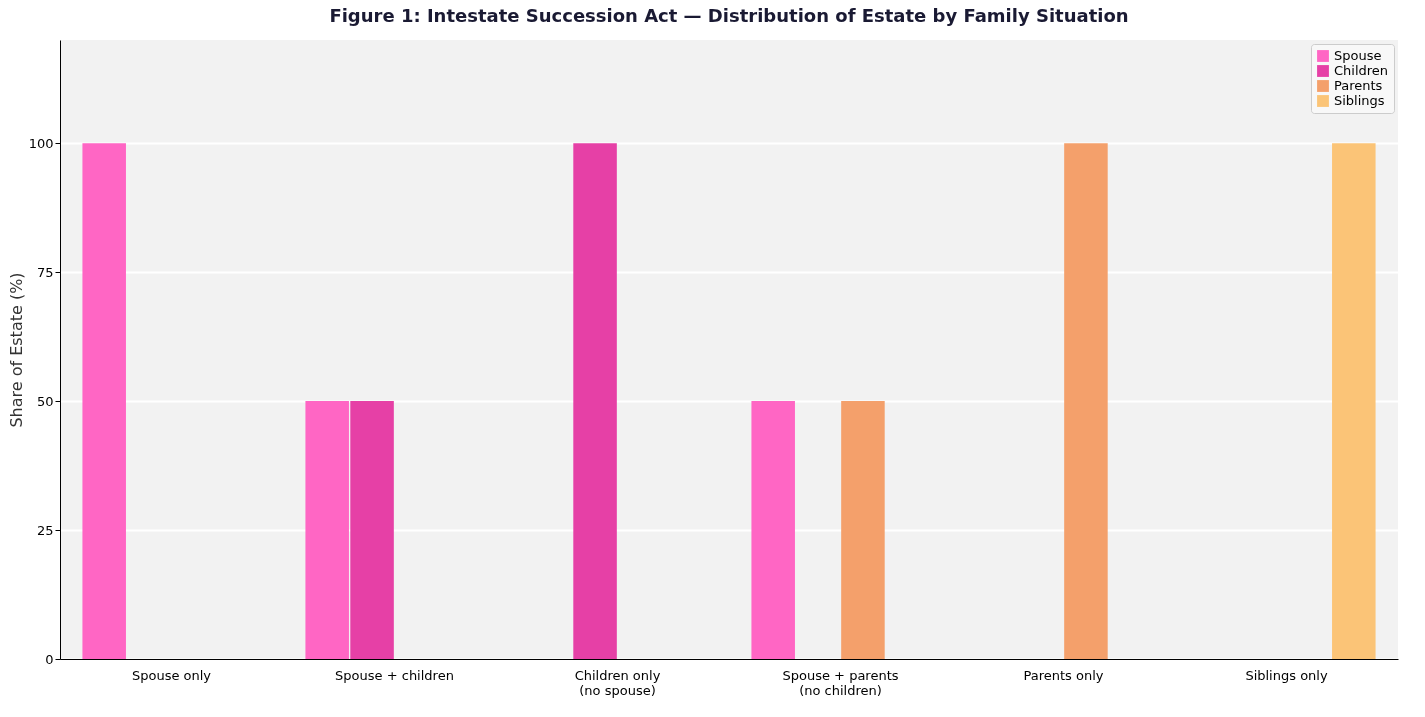 The height and width of the screenshot is (717, 1425). I want to click on y-tick-label: 100, so click(41, 143).